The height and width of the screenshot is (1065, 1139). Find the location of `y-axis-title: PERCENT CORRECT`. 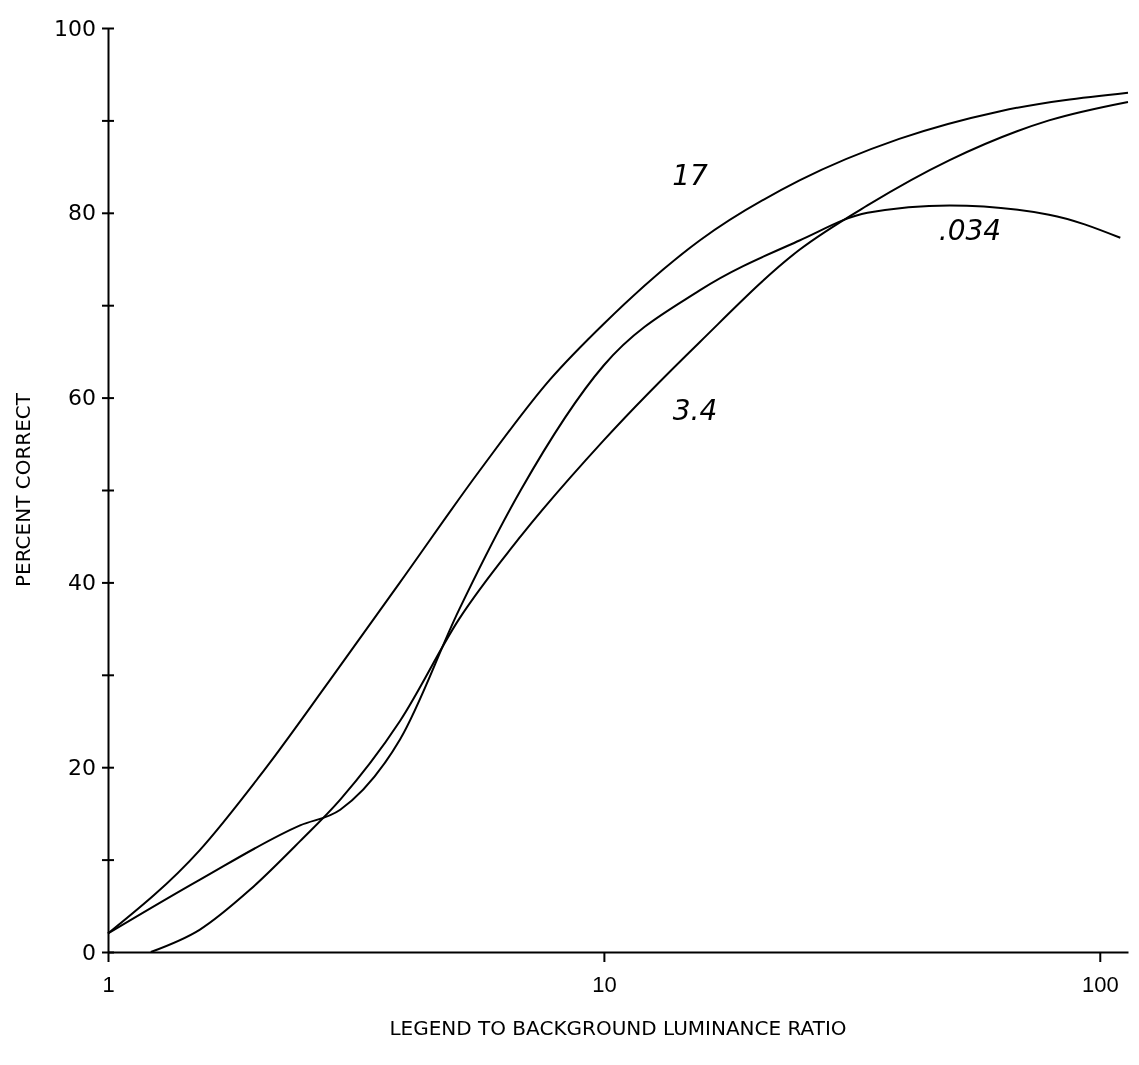

y-axis-title: PERCENT CORRECT is located at coordinates (23, 490).